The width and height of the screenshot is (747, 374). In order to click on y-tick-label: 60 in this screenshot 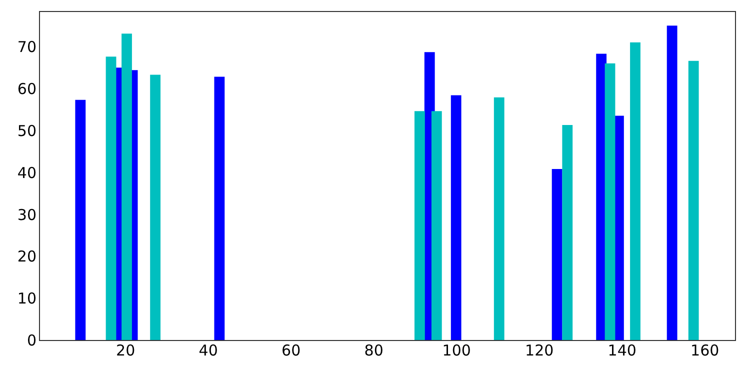, I will do `click(26, 89)`.